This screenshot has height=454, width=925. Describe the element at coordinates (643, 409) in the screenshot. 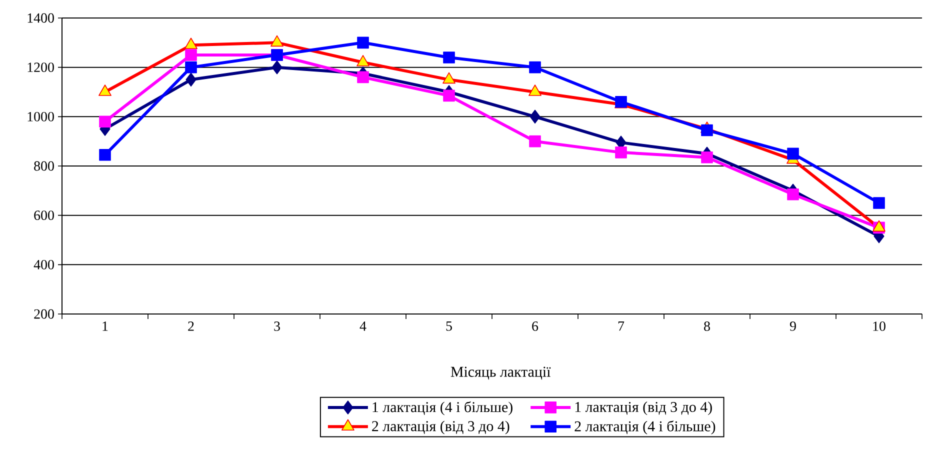

I see `legend-label: 1 лактація (від 3 до 4)` at that location.